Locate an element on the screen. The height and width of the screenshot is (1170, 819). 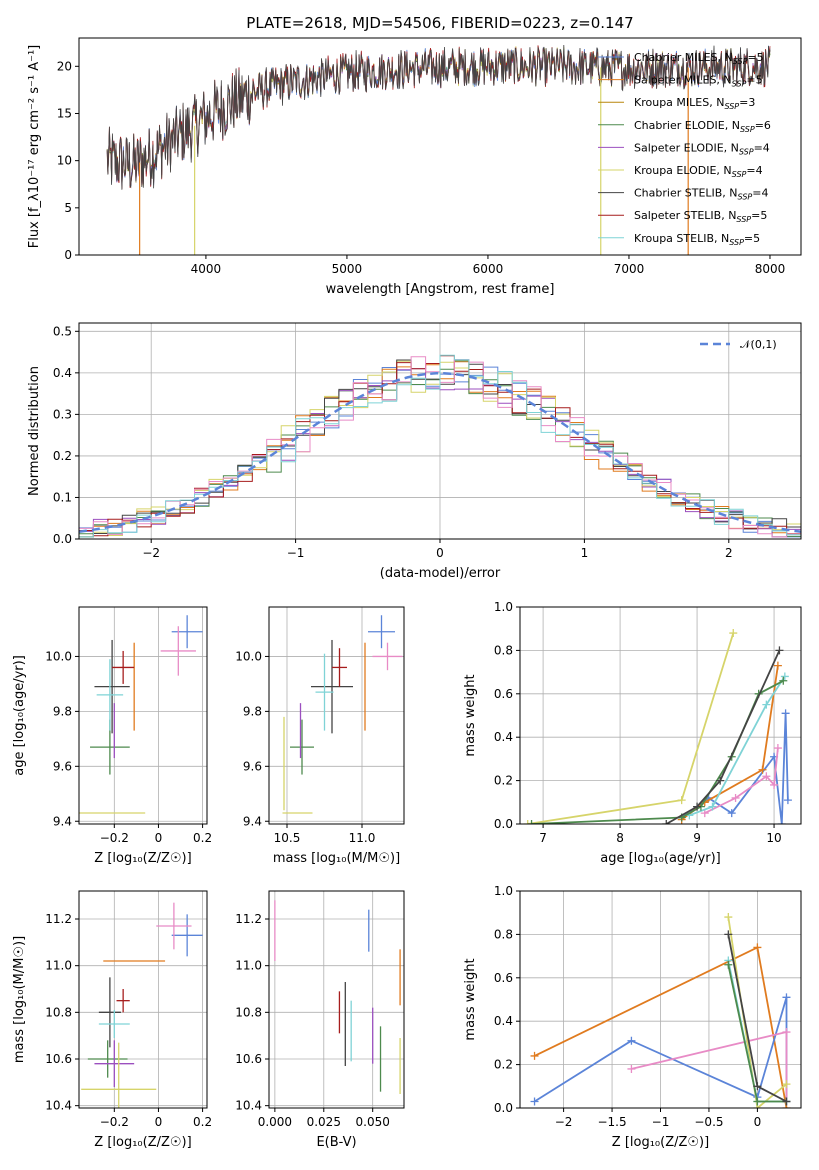
x-tick-label: 0.2 is located at coordinates (202, 838).